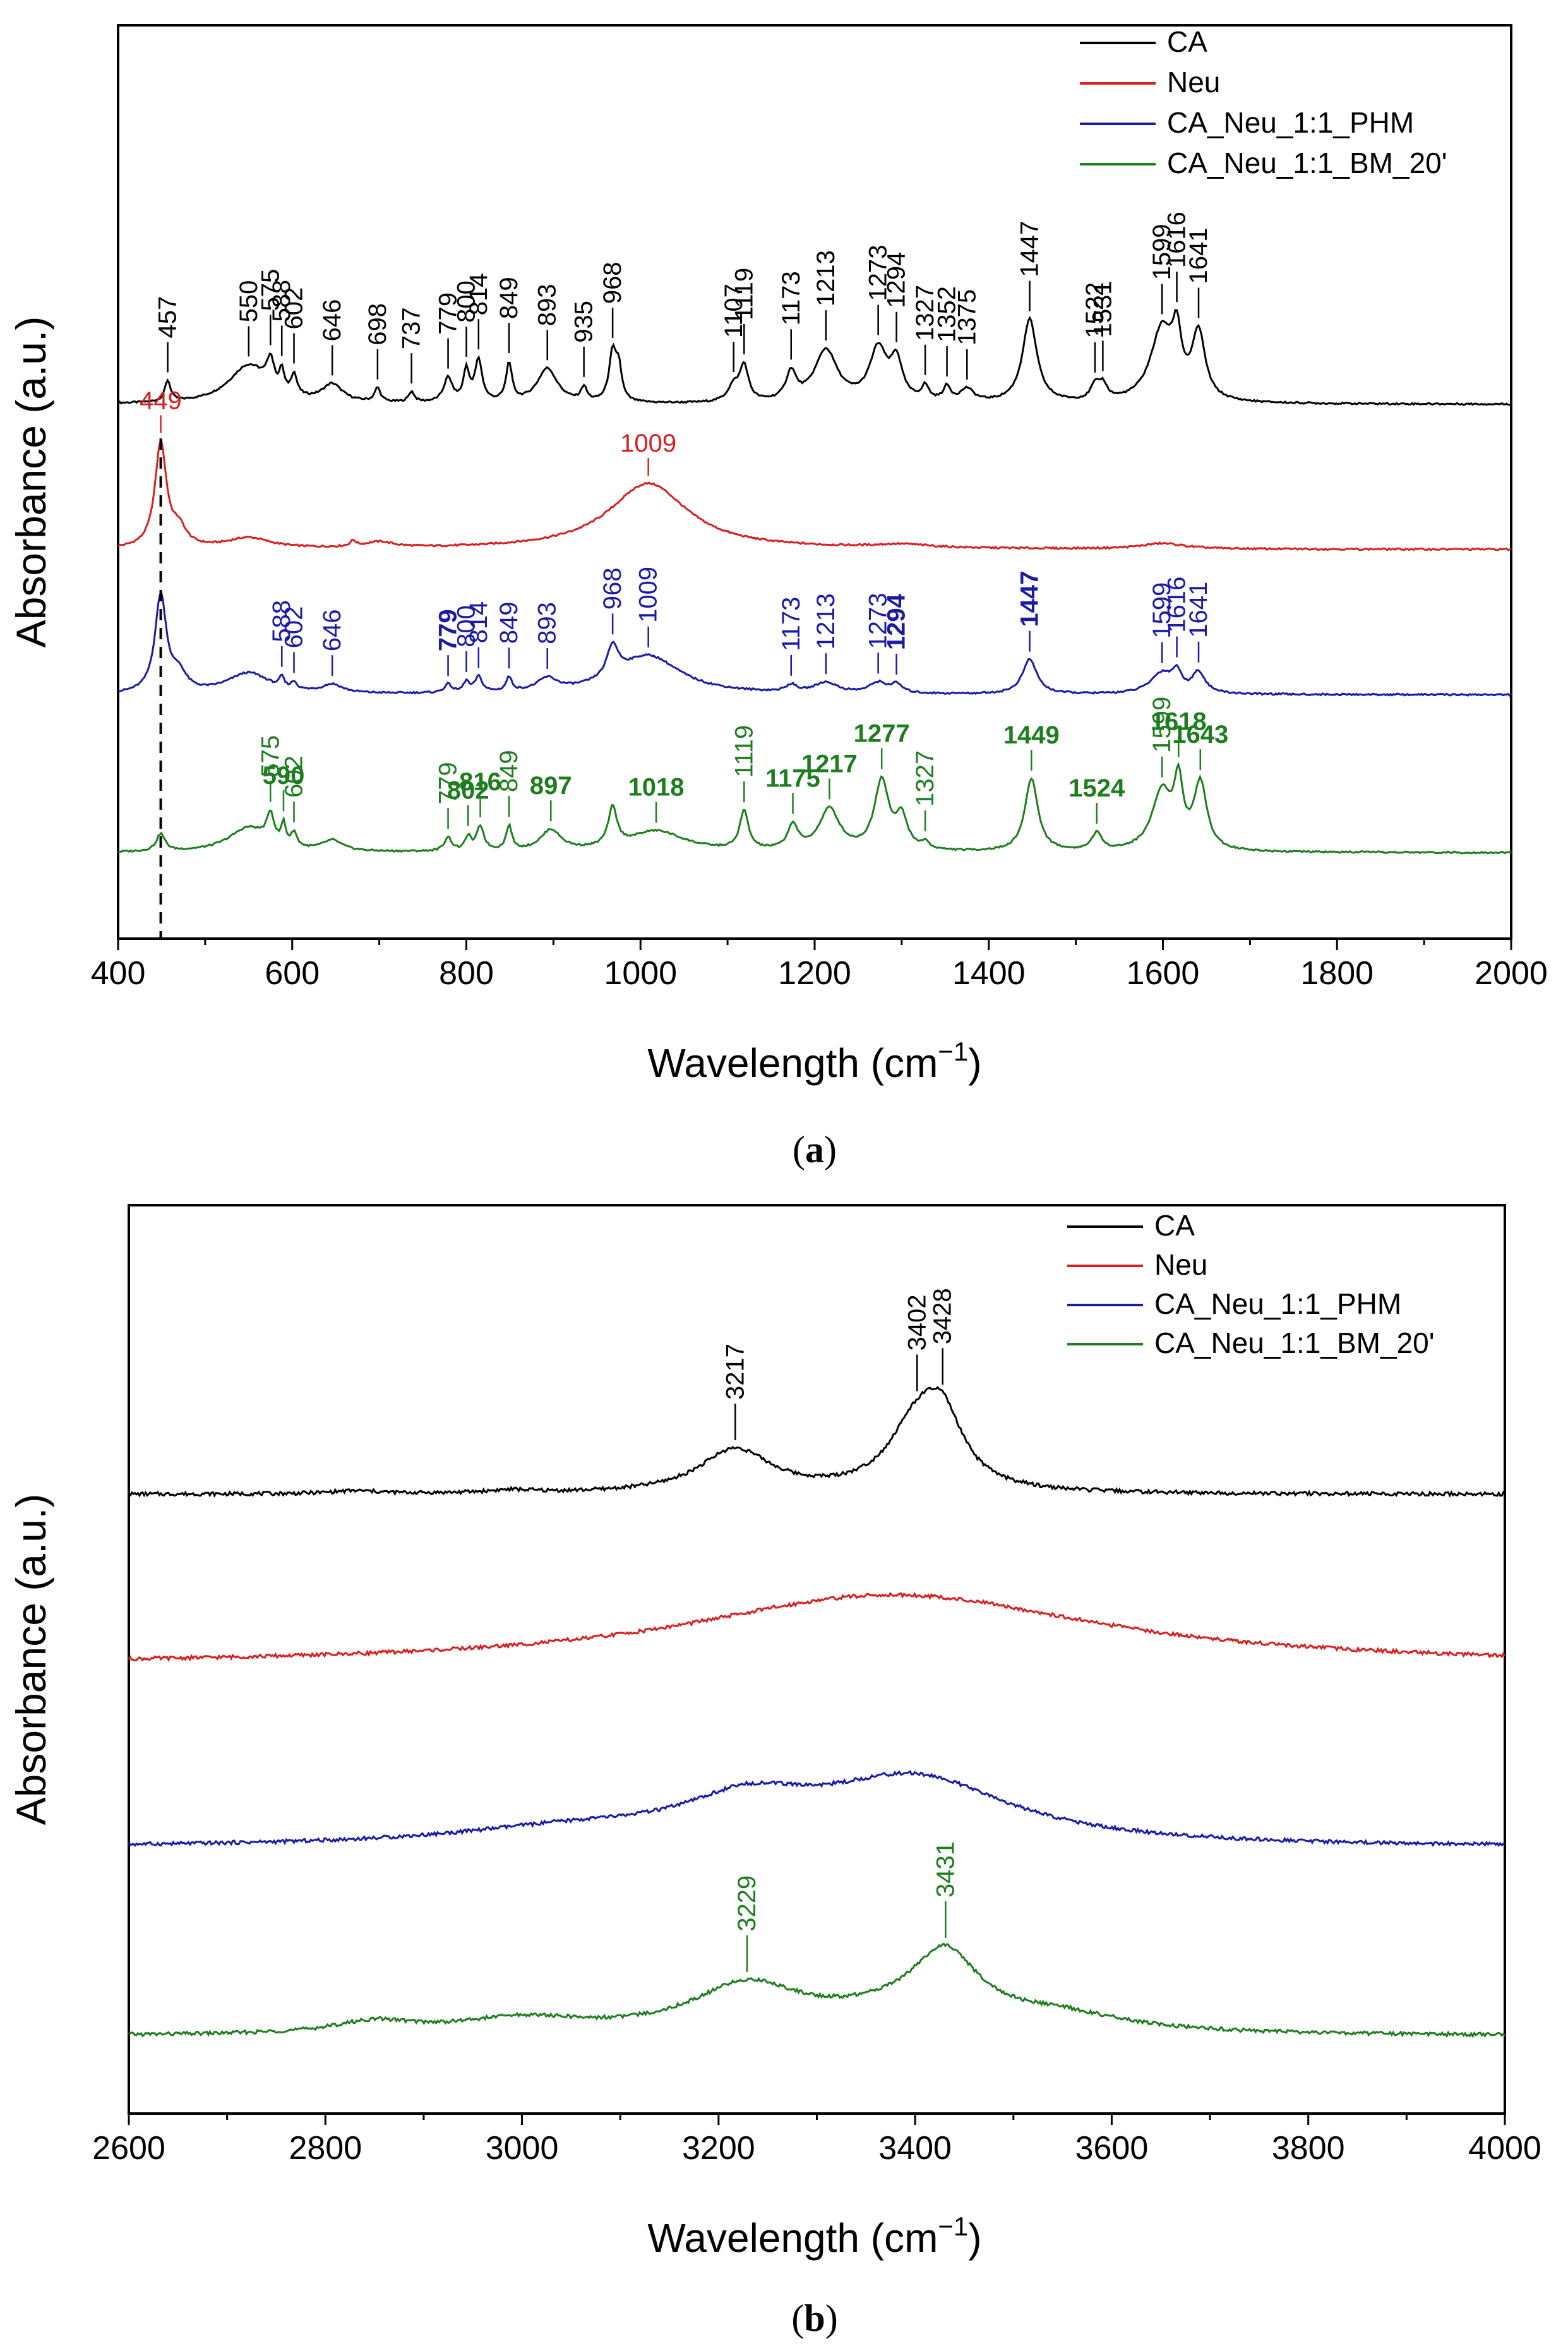 This screenshot has height=2346, width=1568. I want to click on peak-label: 1618, so click(1179, 722).